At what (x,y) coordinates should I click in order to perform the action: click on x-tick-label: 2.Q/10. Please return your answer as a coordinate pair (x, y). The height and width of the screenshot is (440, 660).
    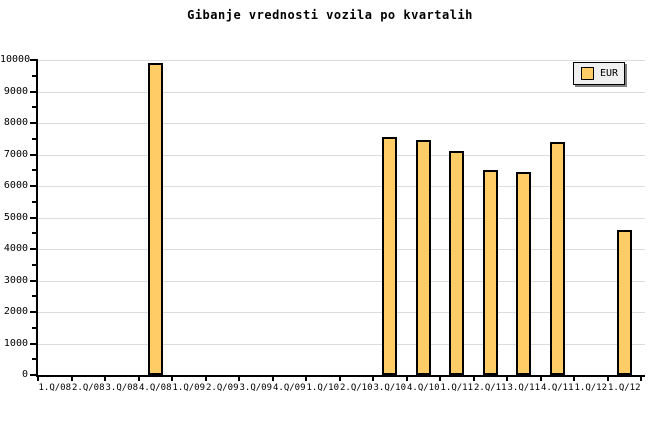
    Looking at the image, I should click on (356, 388).